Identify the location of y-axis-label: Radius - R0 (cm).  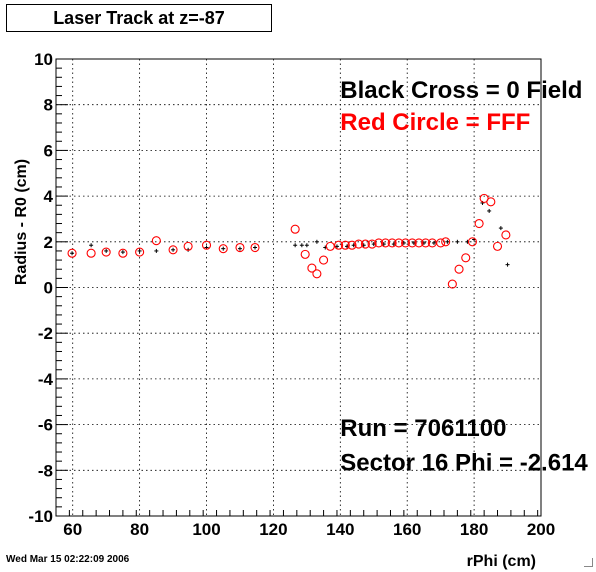
(21, 222).